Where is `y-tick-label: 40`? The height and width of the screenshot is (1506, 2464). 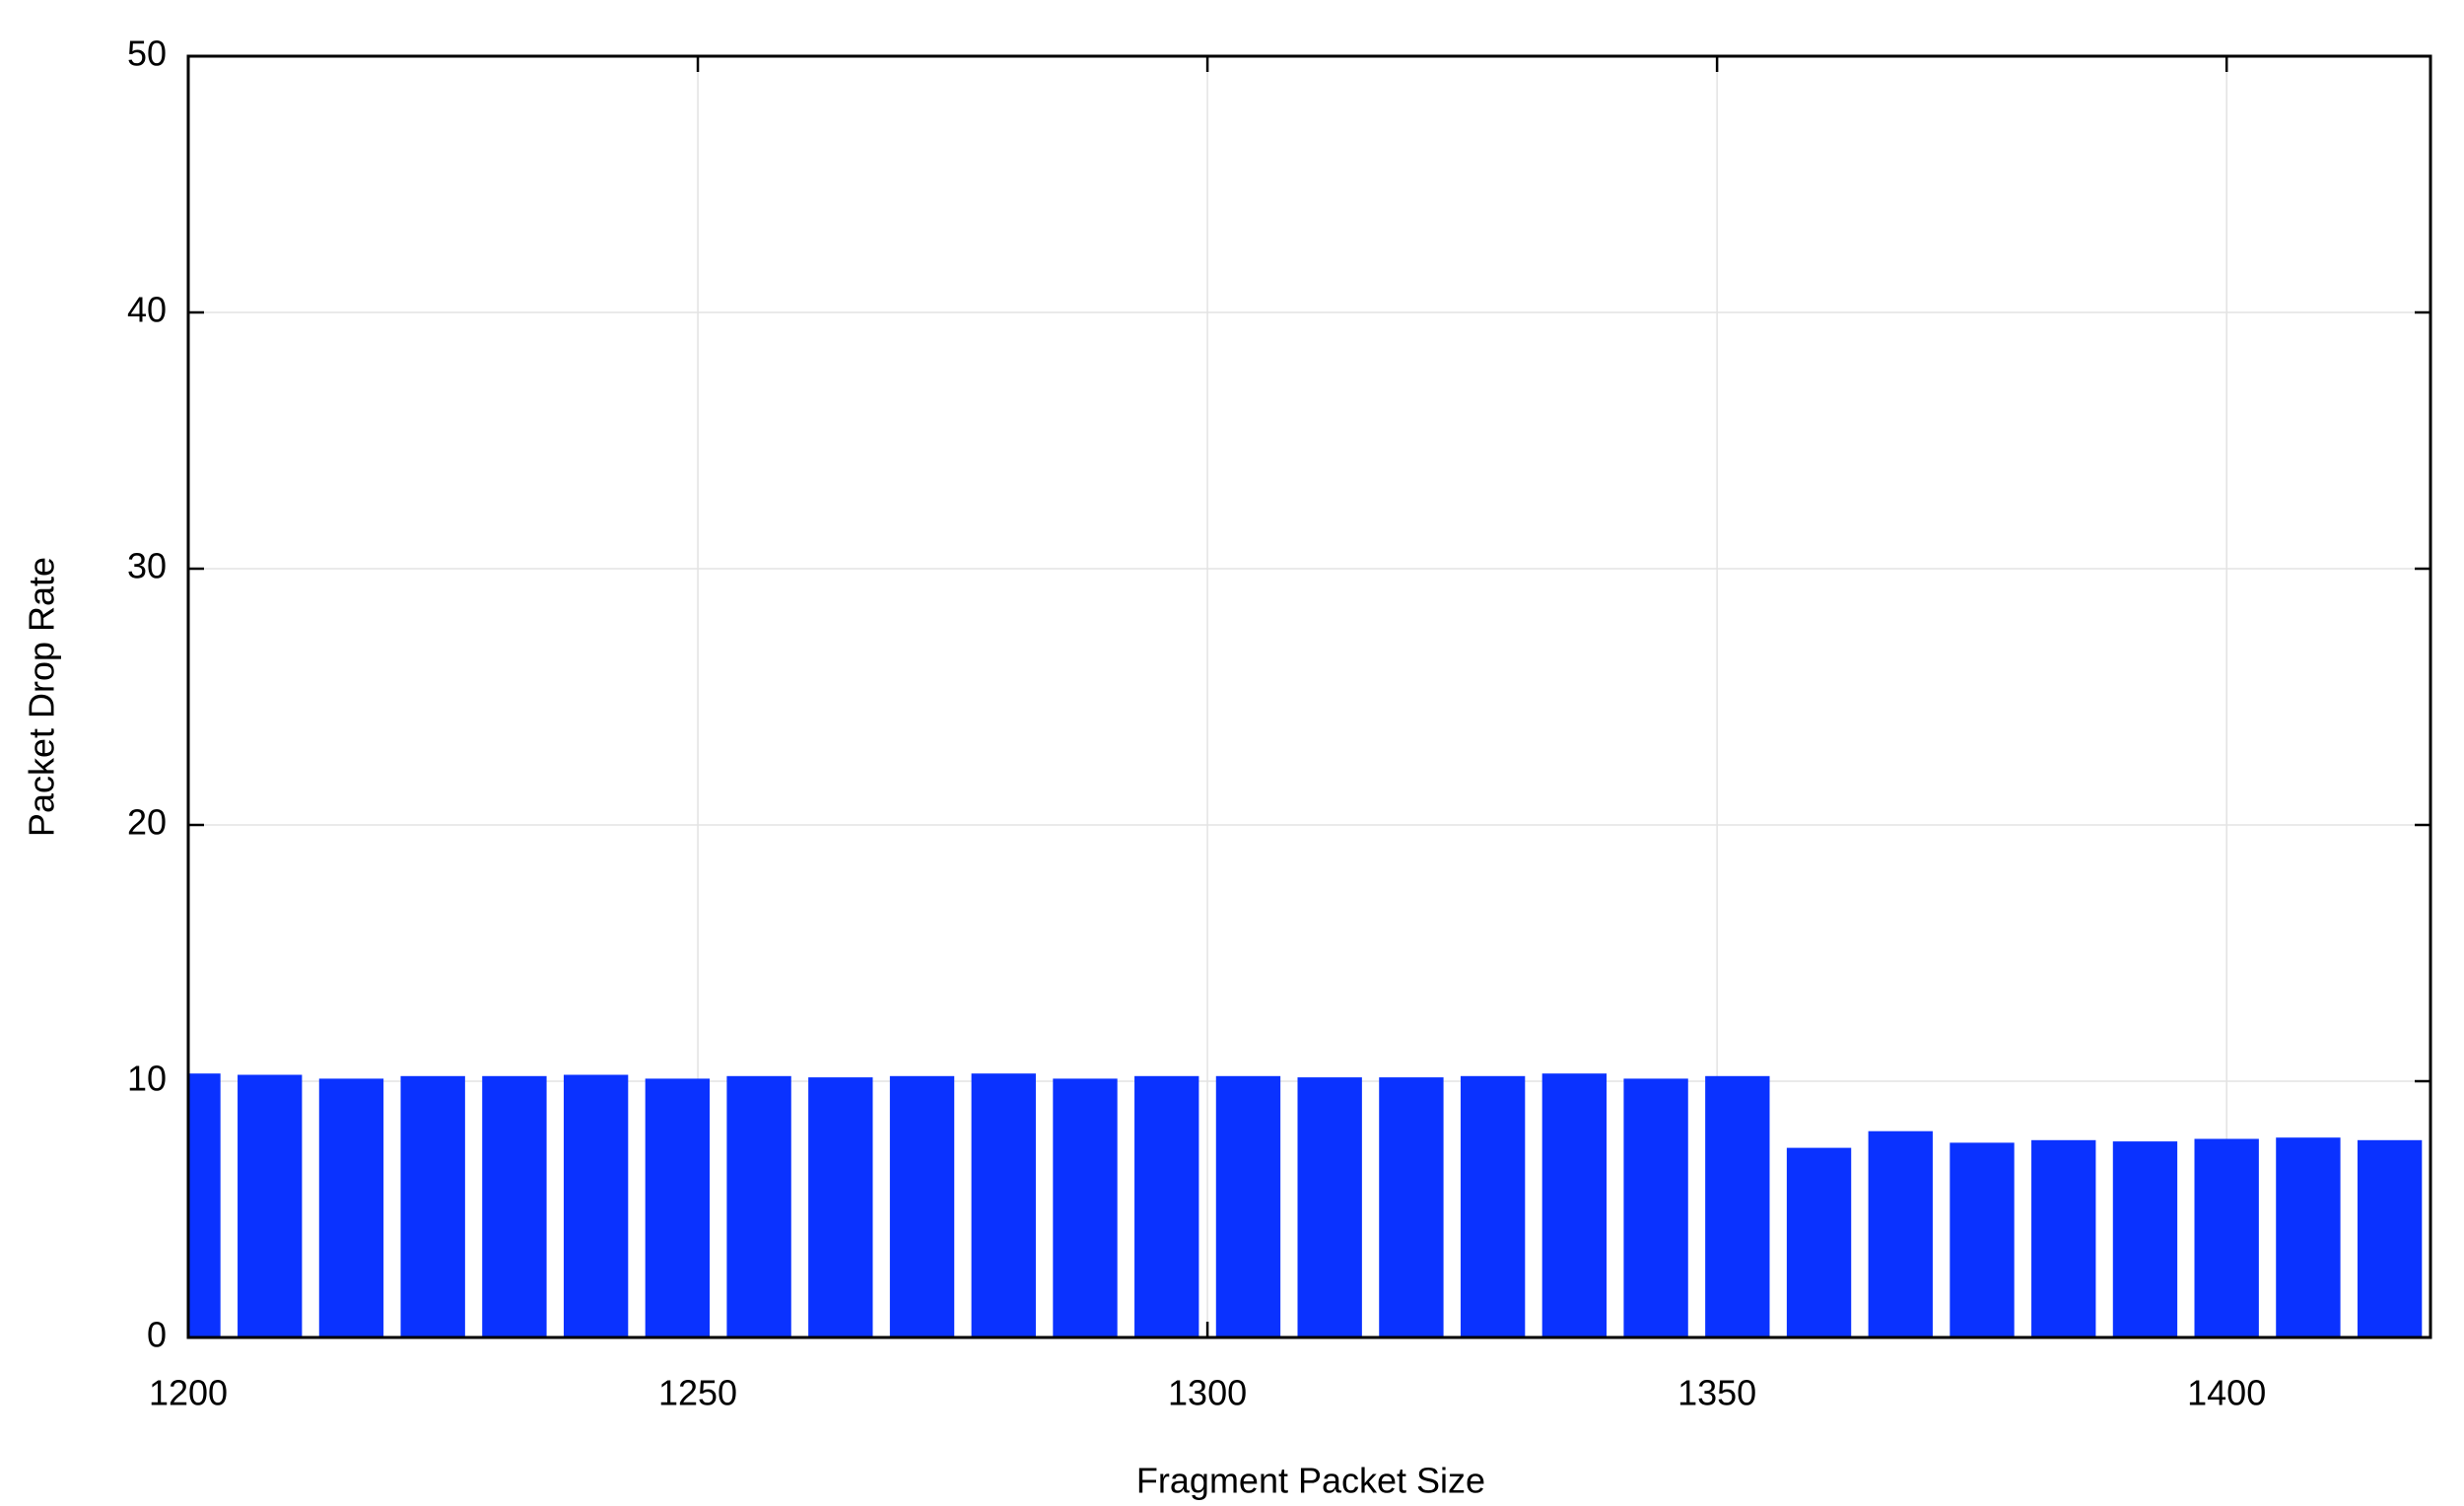 y-tick-label: 40 is located at coordinates (147, 310).